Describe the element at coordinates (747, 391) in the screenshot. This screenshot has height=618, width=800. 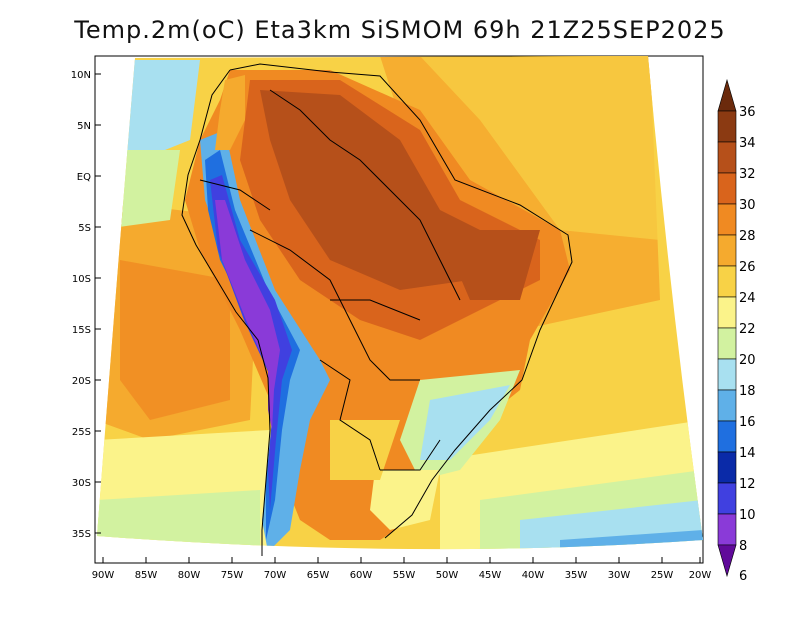
I see `colorbar-label: 18` at that location.